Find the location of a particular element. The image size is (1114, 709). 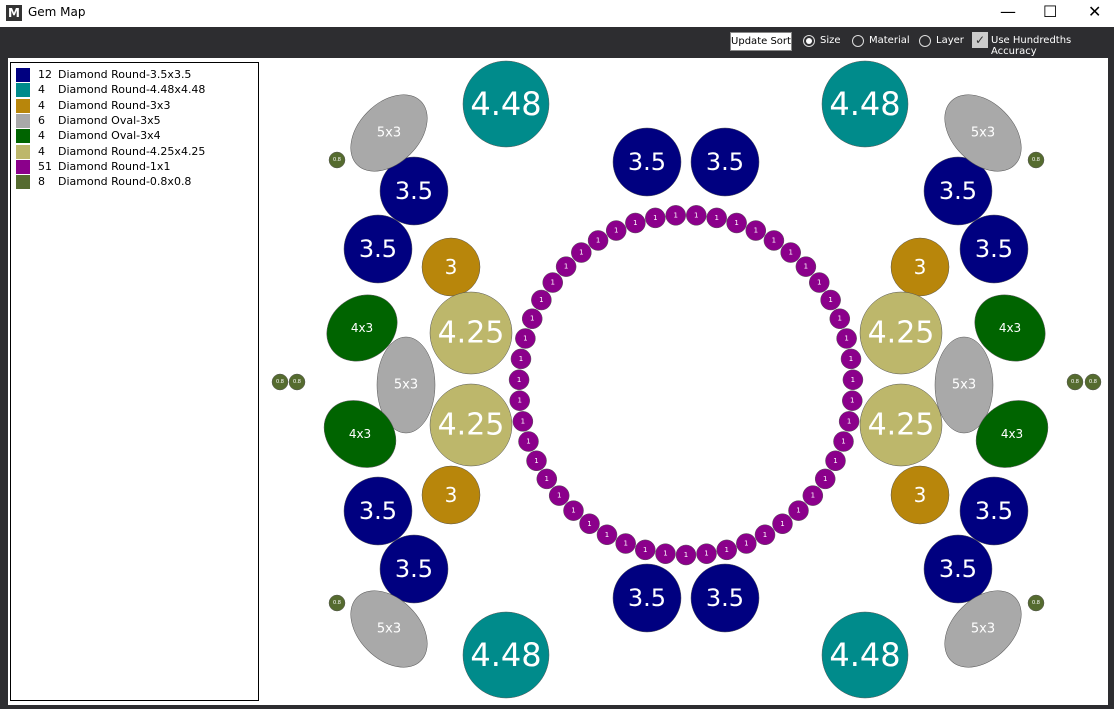

layer-radio is located at coordinates (925, 41).